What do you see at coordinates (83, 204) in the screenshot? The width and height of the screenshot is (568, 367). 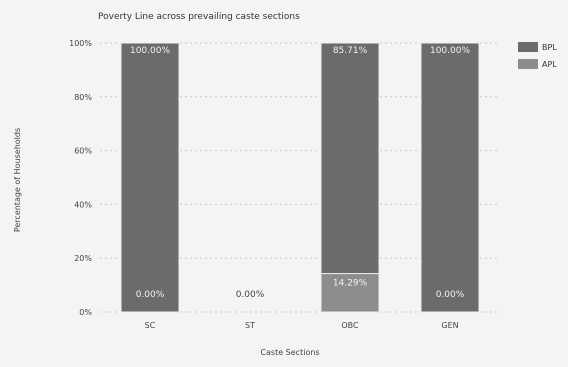 I see `y-tick-label: 40%` at bounding box center [83, 204].